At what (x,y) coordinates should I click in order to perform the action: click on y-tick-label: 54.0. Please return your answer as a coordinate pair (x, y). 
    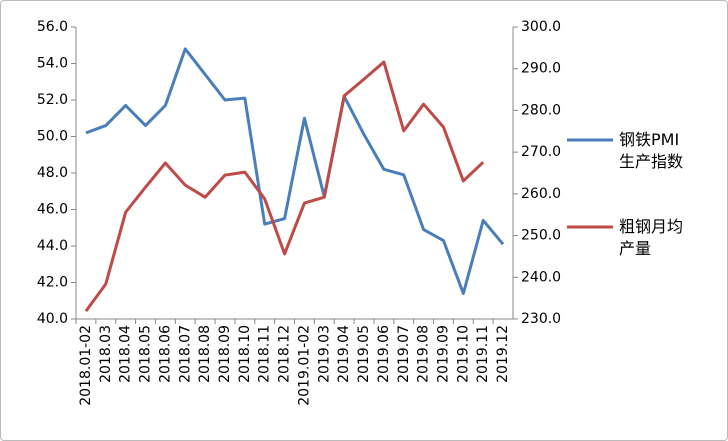
    Looking at the image, I should click on (52, 64).